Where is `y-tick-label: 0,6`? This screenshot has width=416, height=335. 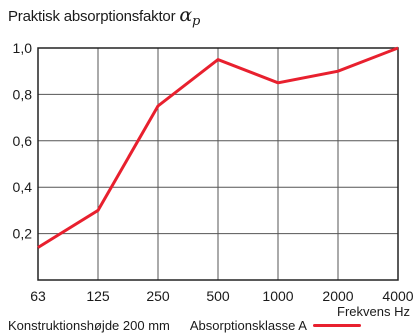
y-tick-label: 0,6 is located at coordinates (23, 141).